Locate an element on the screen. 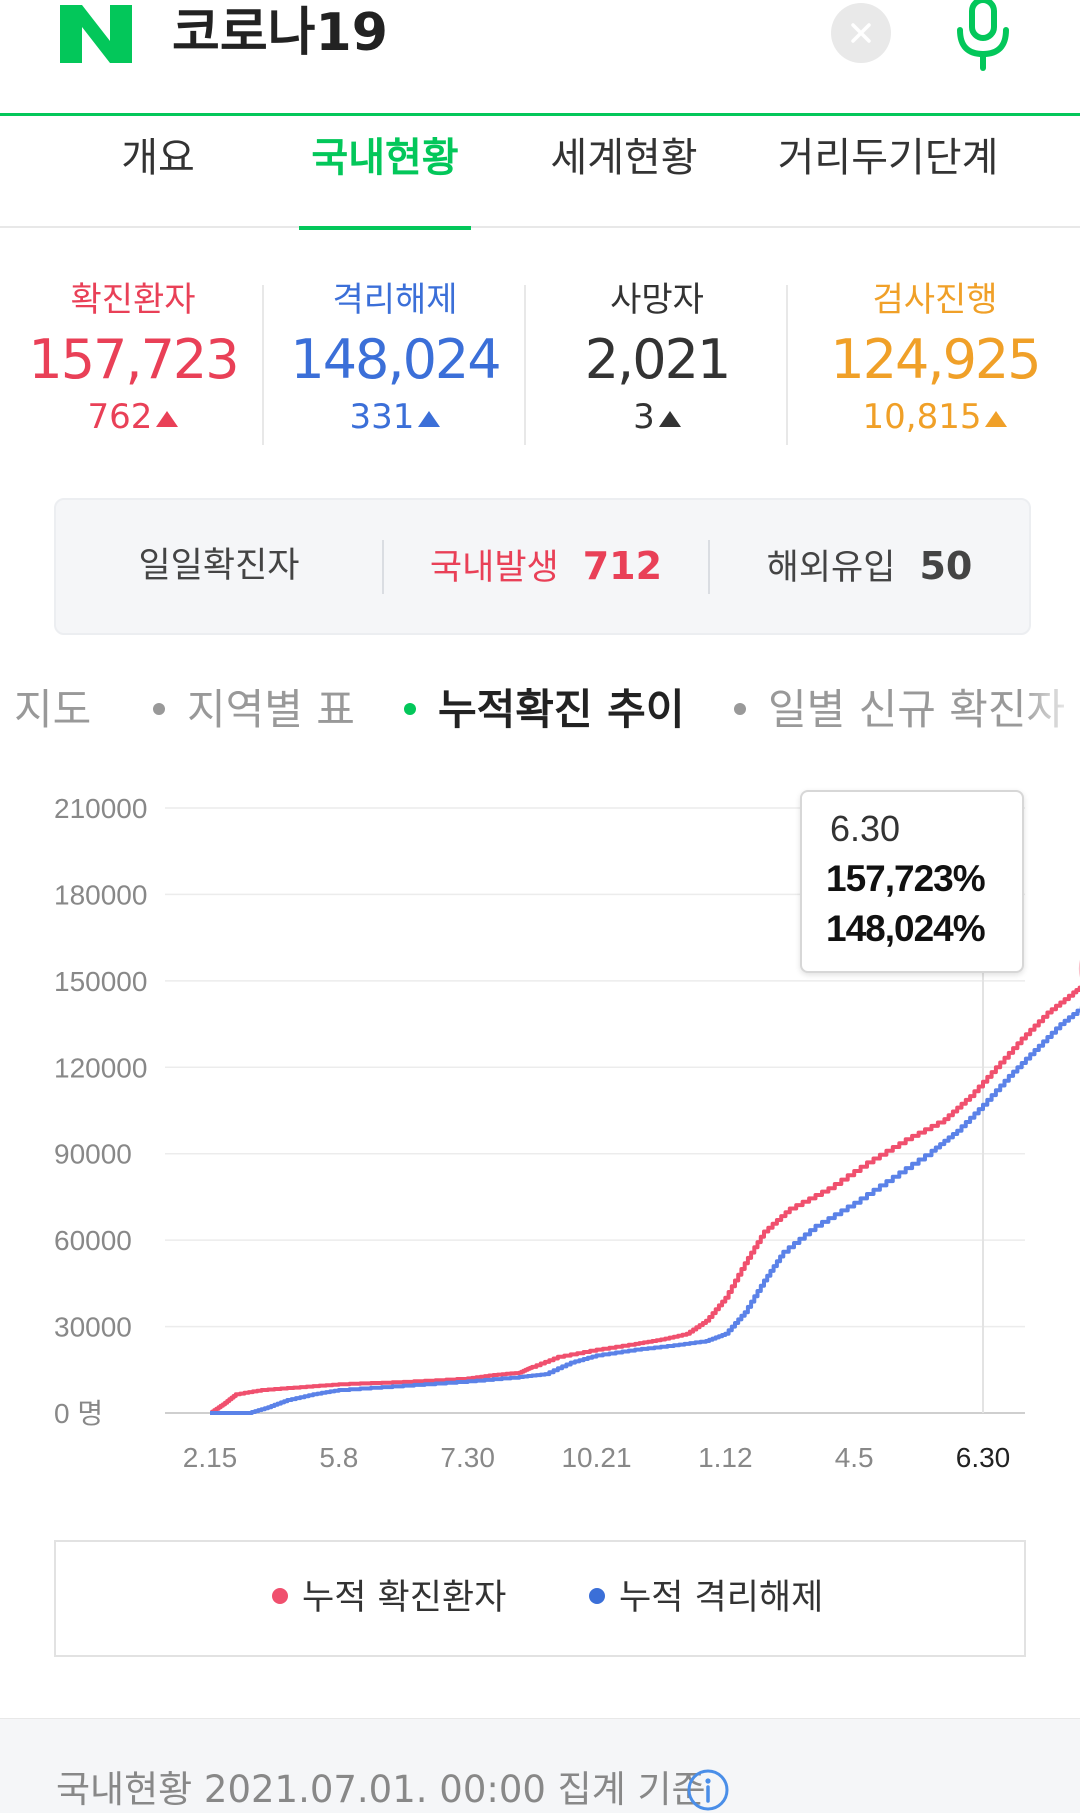 This screenshot has width=1080, height=1815. y-tick-label: 30000 is located at coordinates (93, 1327).